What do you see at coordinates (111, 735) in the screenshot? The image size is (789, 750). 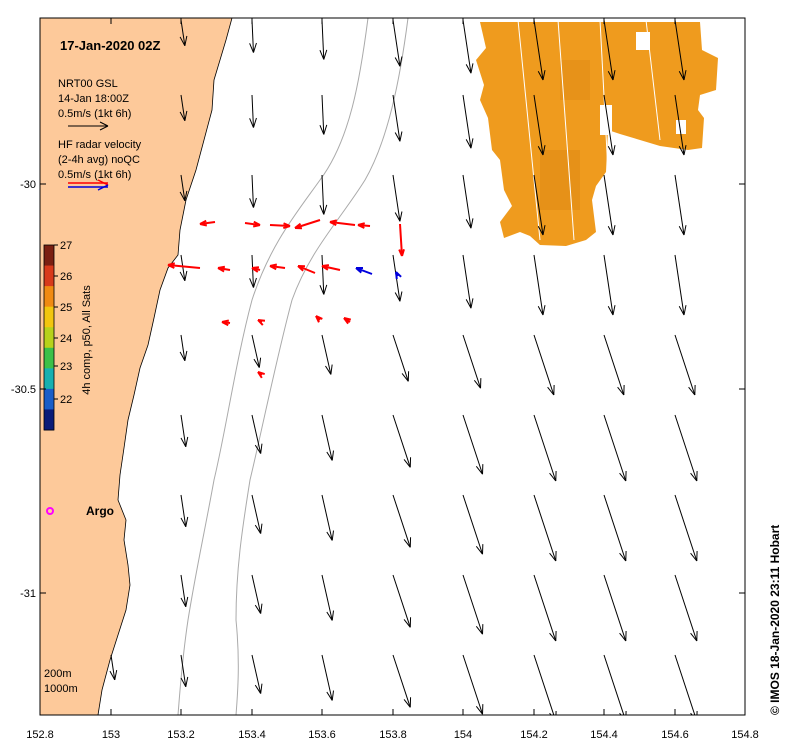 I see `x-tick-label: 153` at bounding box center [111, 735].